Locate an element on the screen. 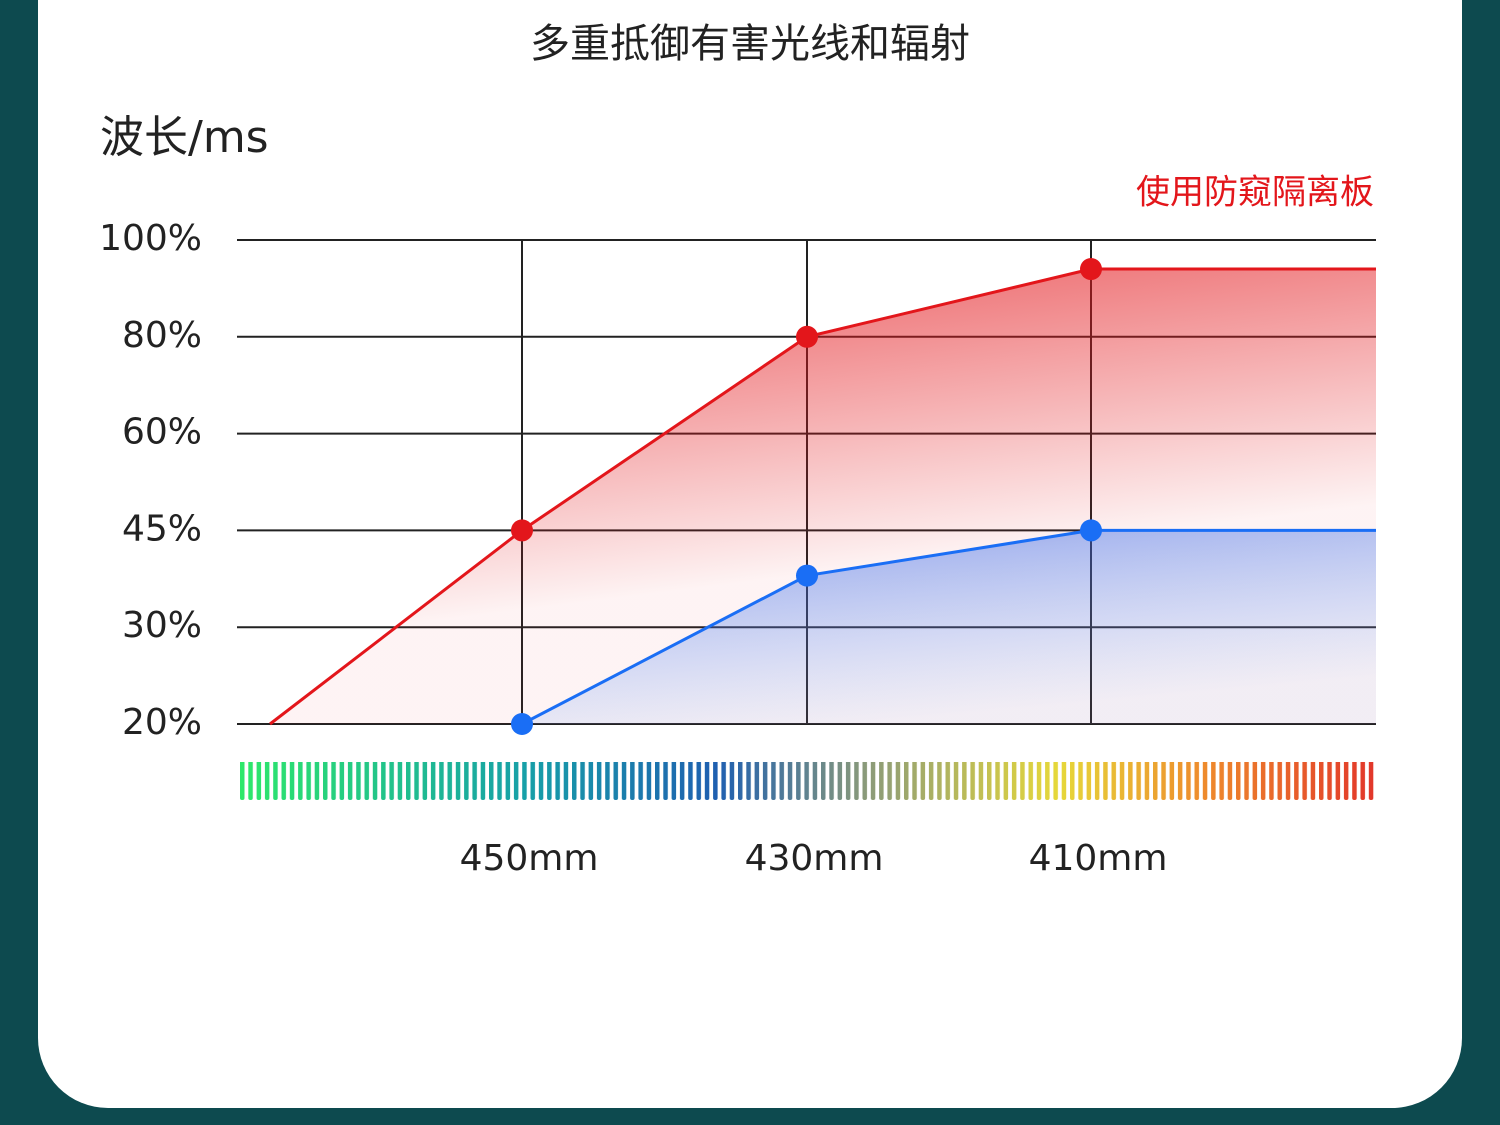 The width and height of the screenshot is (1500, 1125). x-tick-label: 450mm is located at coordinates (529, 858).